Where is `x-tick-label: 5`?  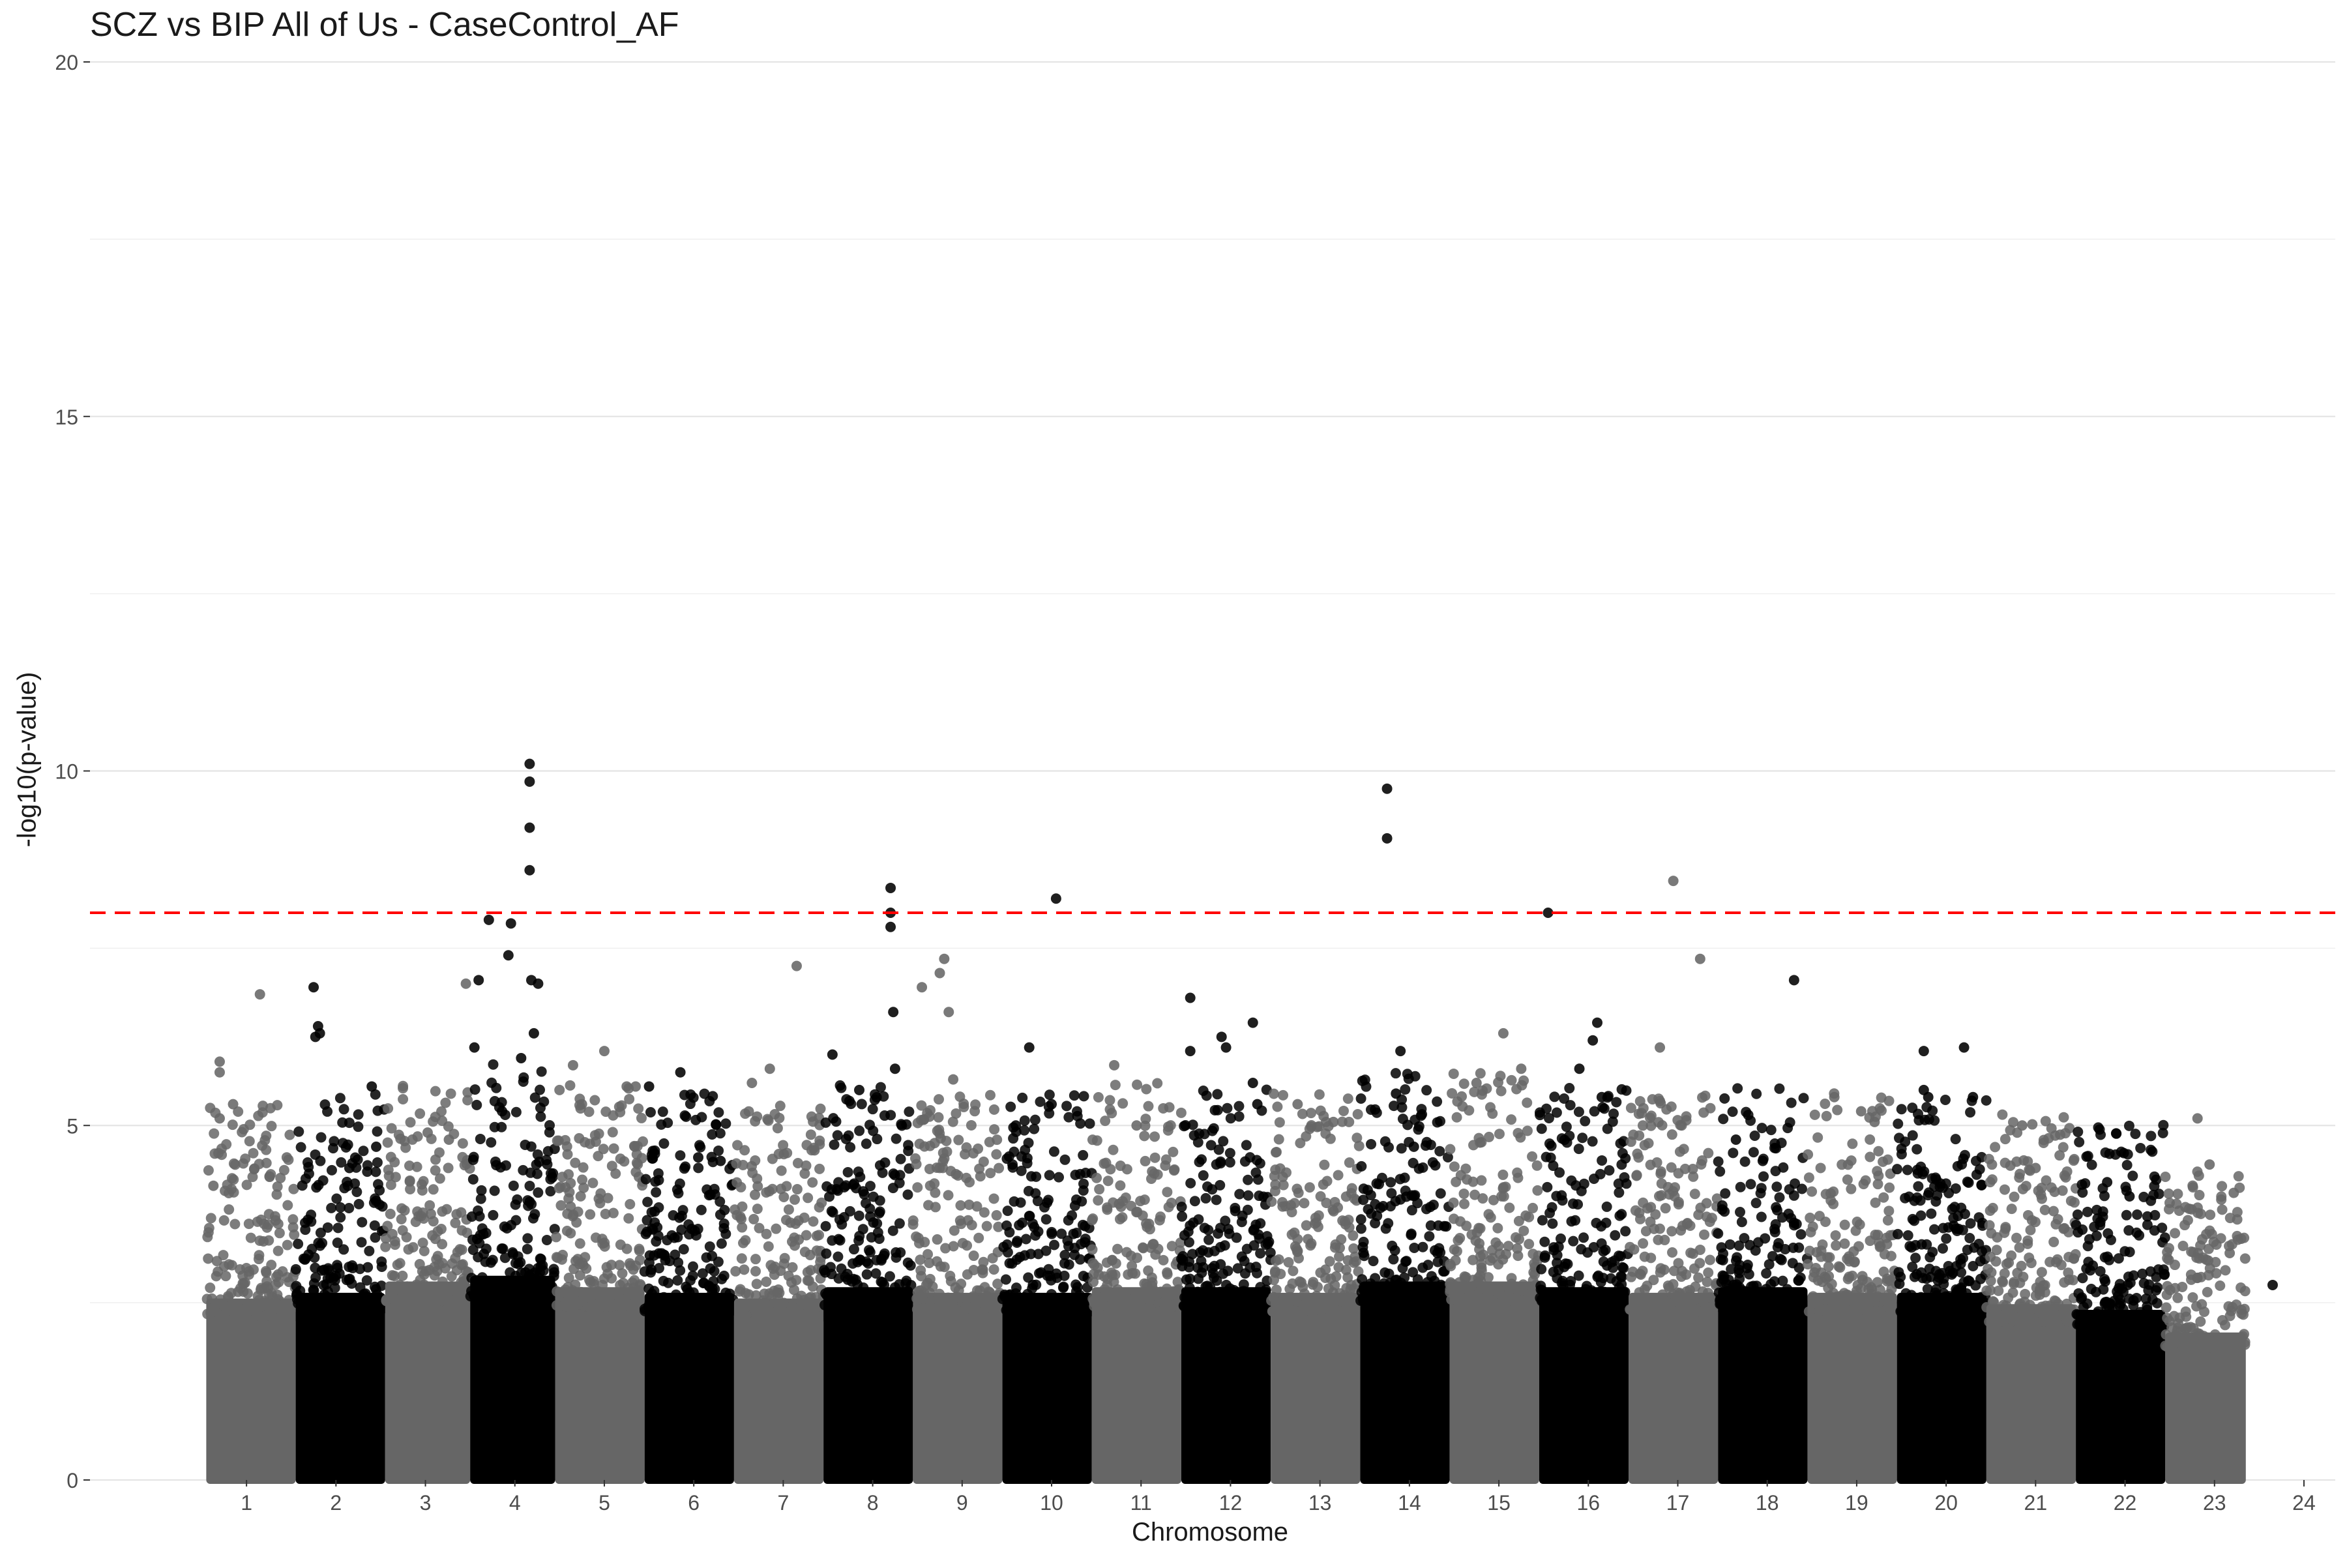 x-tick-label: 5 is located at coordinates (604, 1503).